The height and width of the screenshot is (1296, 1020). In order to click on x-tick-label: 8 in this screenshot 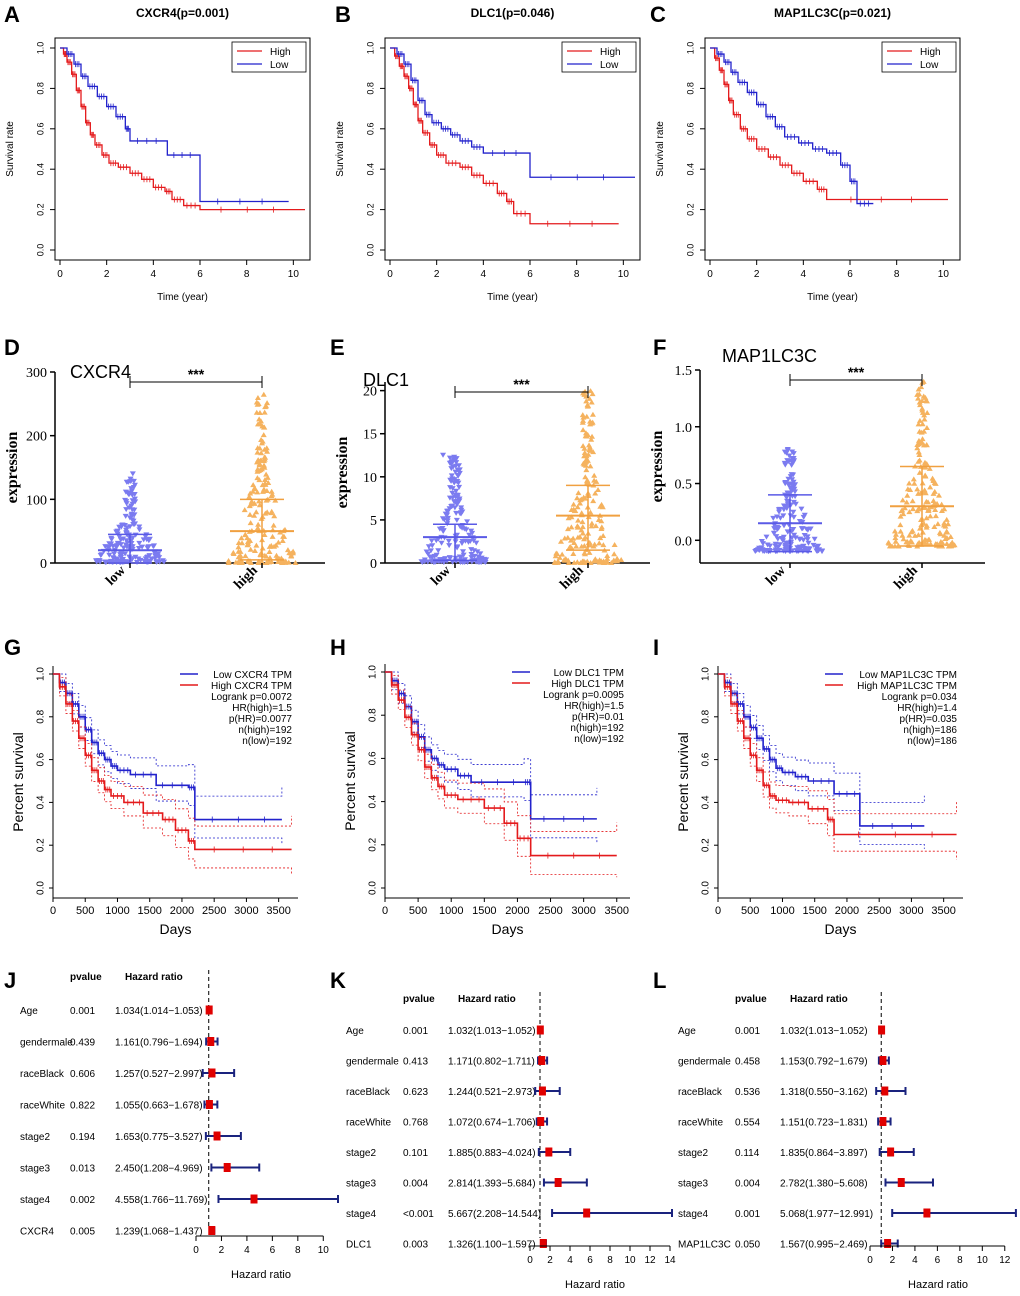, I will do `click(577, 274)`.